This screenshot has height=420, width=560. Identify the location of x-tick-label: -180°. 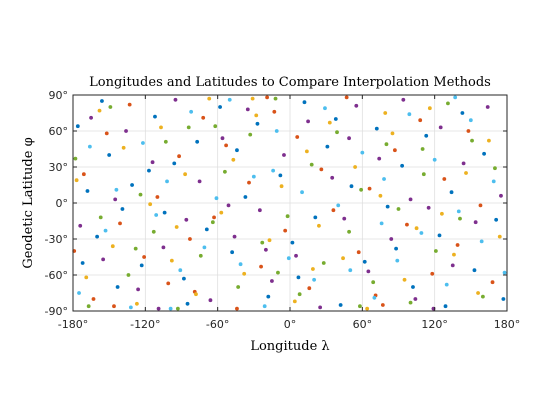
(73, 324).